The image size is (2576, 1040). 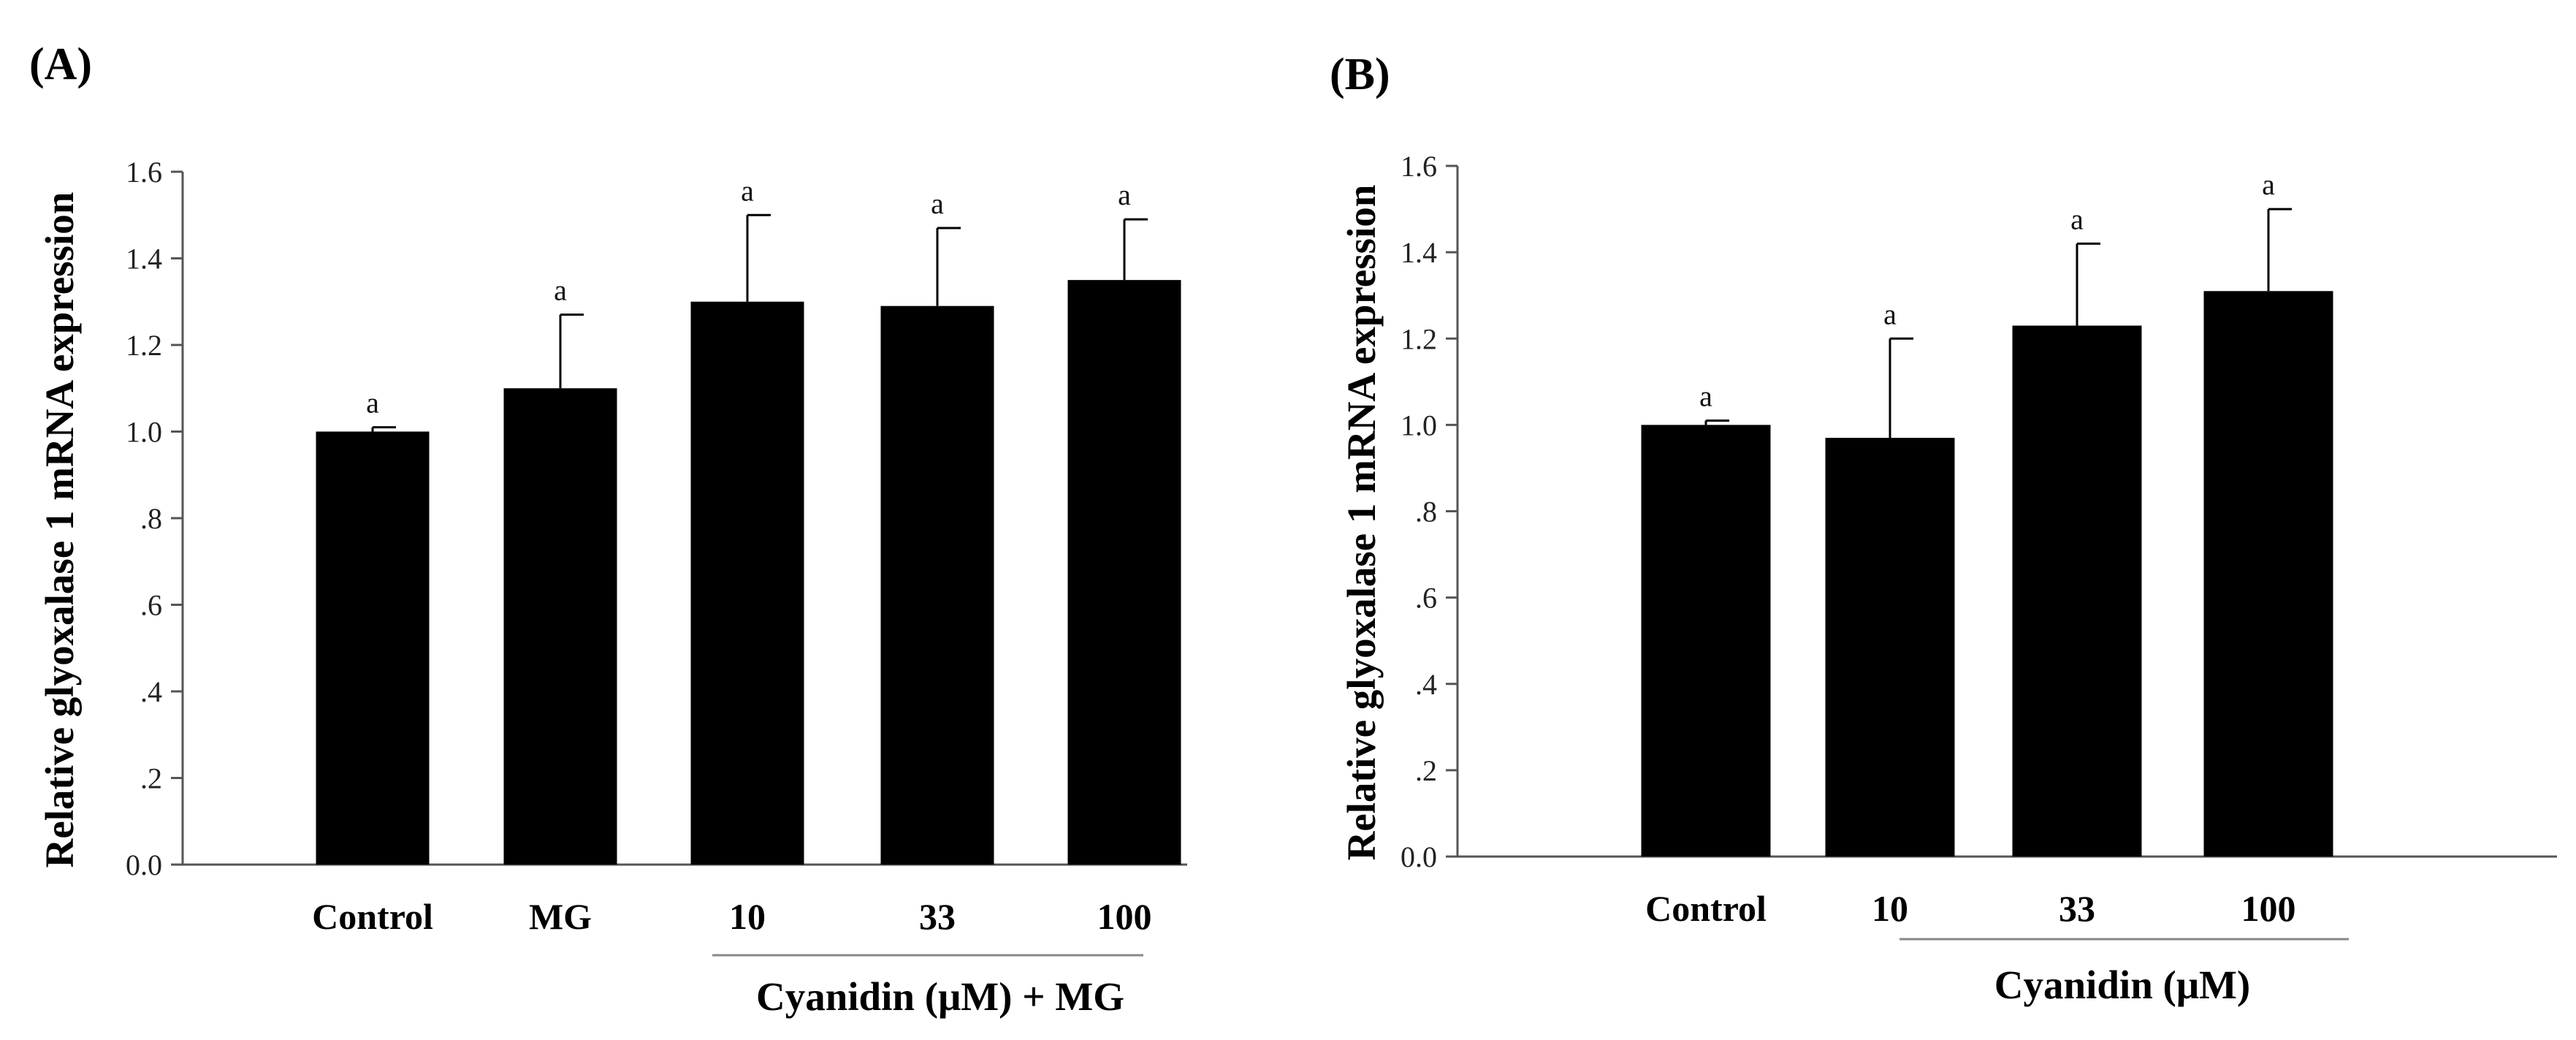 What do you see at coordinates (1426, 512) in the screenshot?
I see `panel-b-y-tick-label: .8` at bounding box center [1426, 512].